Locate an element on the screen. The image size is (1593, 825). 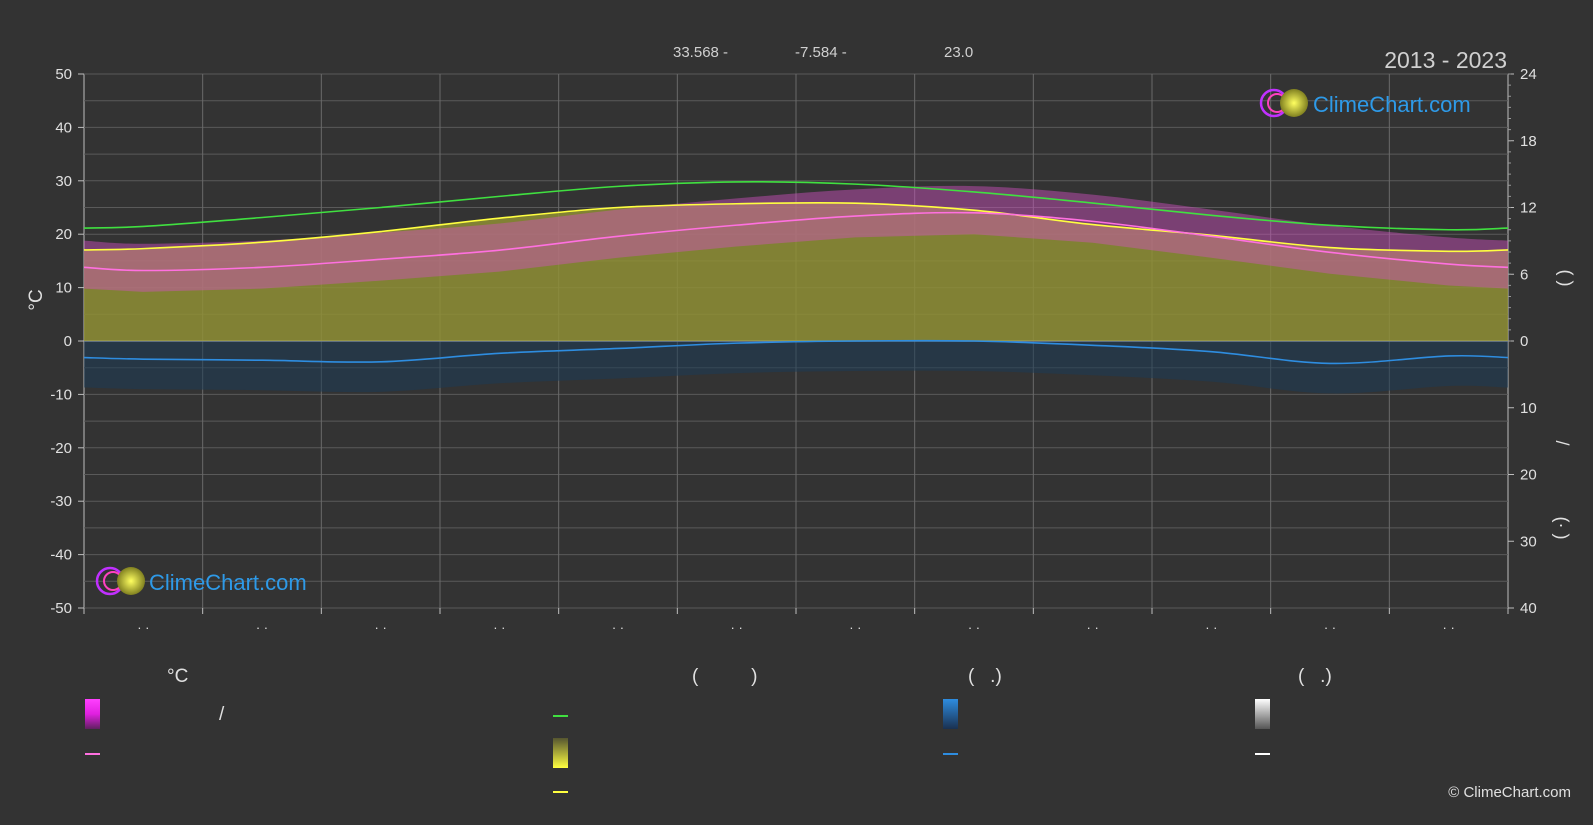
logo-bottom: ClimeChart.com is located at coordinates (201, 581).